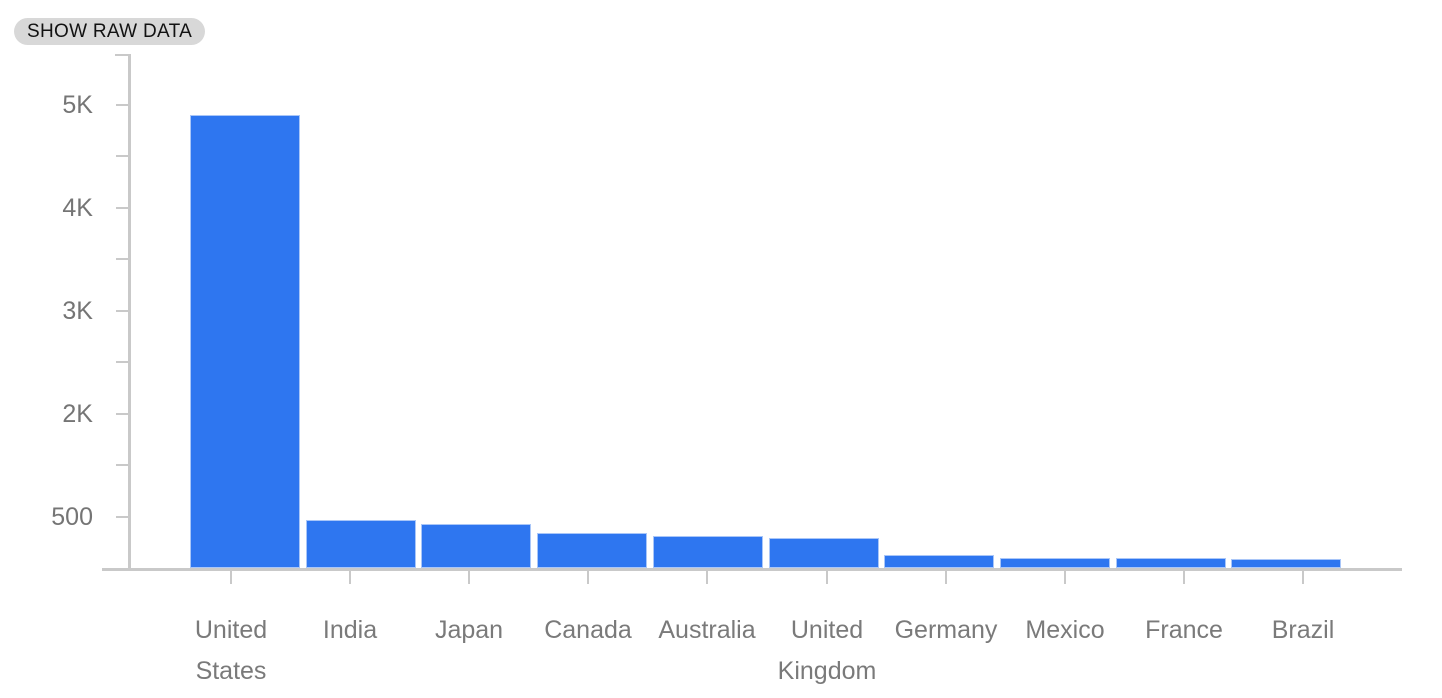 The width and height of the screenshot is (1442, 698). Describe the element at coordinates (129, 312) in the screenshot. I see `y-axis-line` at that location.